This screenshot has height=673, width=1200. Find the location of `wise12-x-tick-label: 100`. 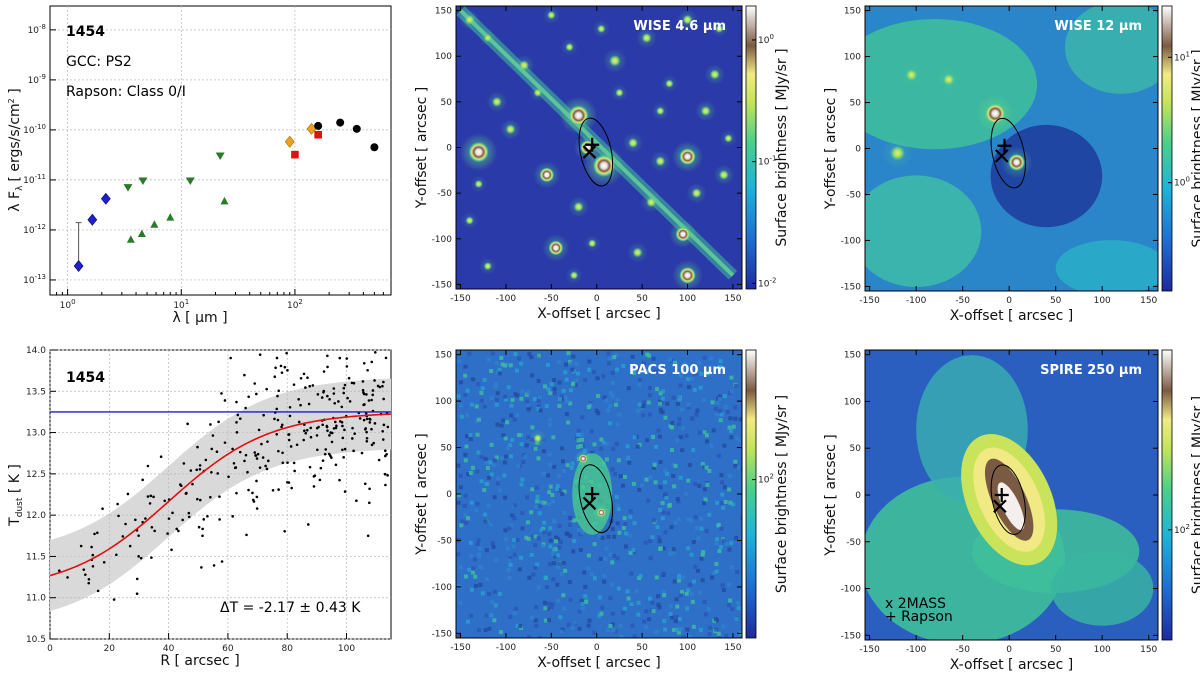

wise12-x-tick-label: 100 is located at coordinates (1102, 301).